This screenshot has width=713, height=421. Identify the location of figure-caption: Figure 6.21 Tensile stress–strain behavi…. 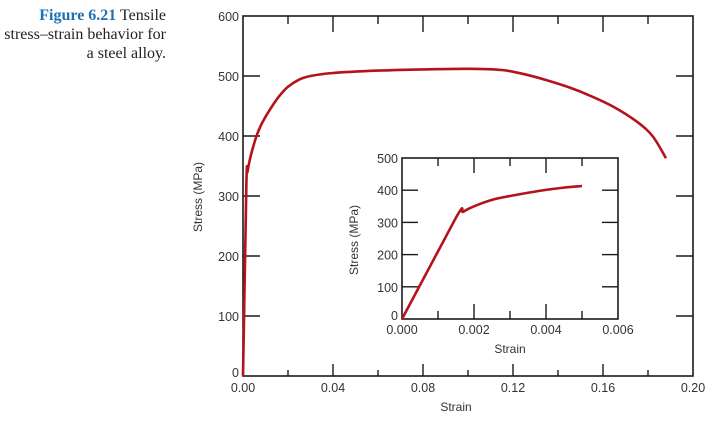
(83, 34).